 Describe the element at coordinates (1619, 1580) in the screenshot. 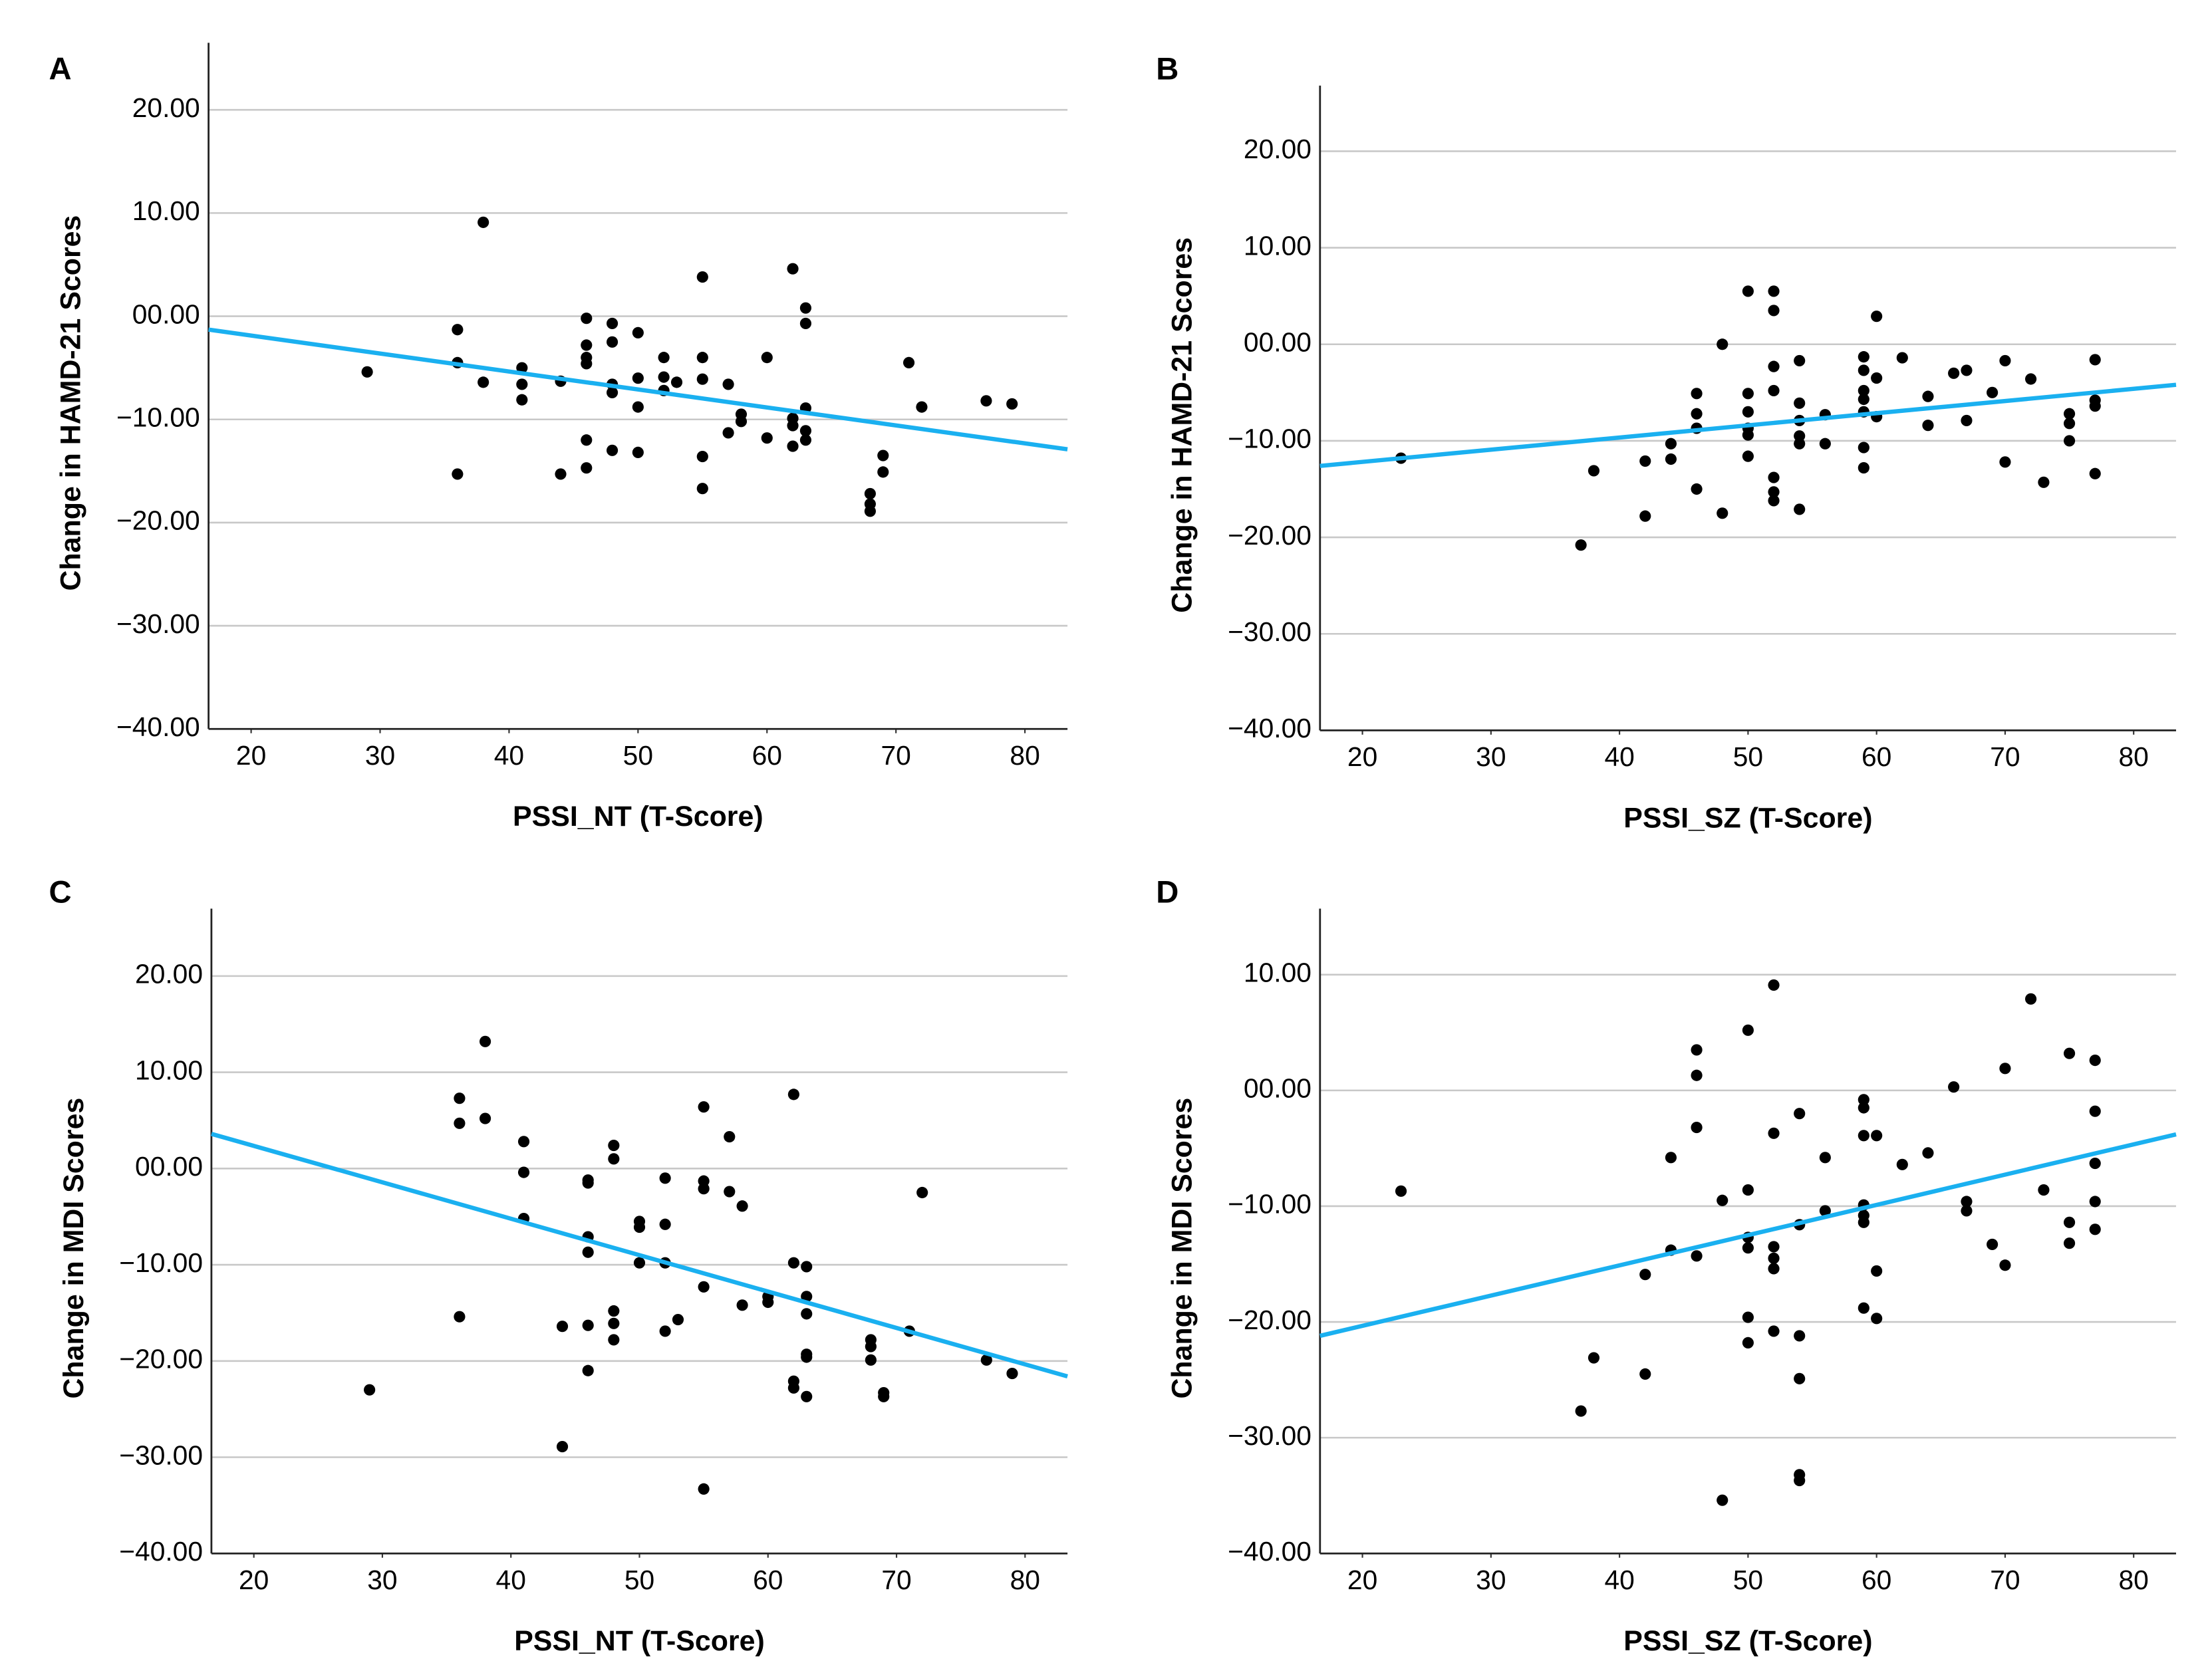

I see `x-tick-label: 40` at that location.